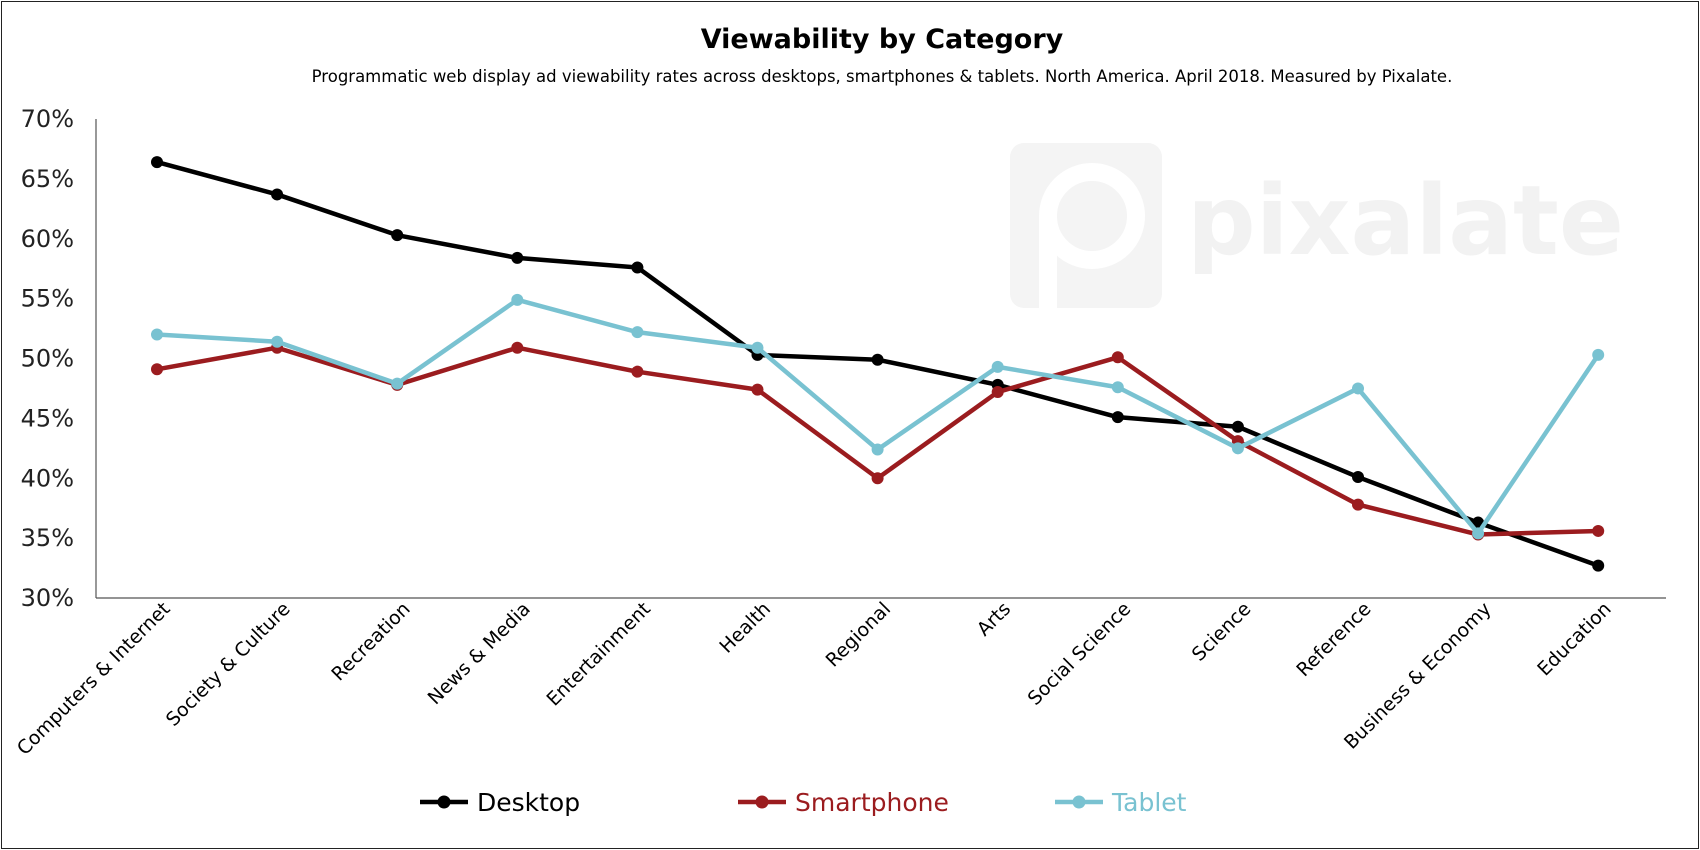  Describe the element at coordinates (1048, 262) in the screenshot. I see `watermark-logo-stem` at that location.